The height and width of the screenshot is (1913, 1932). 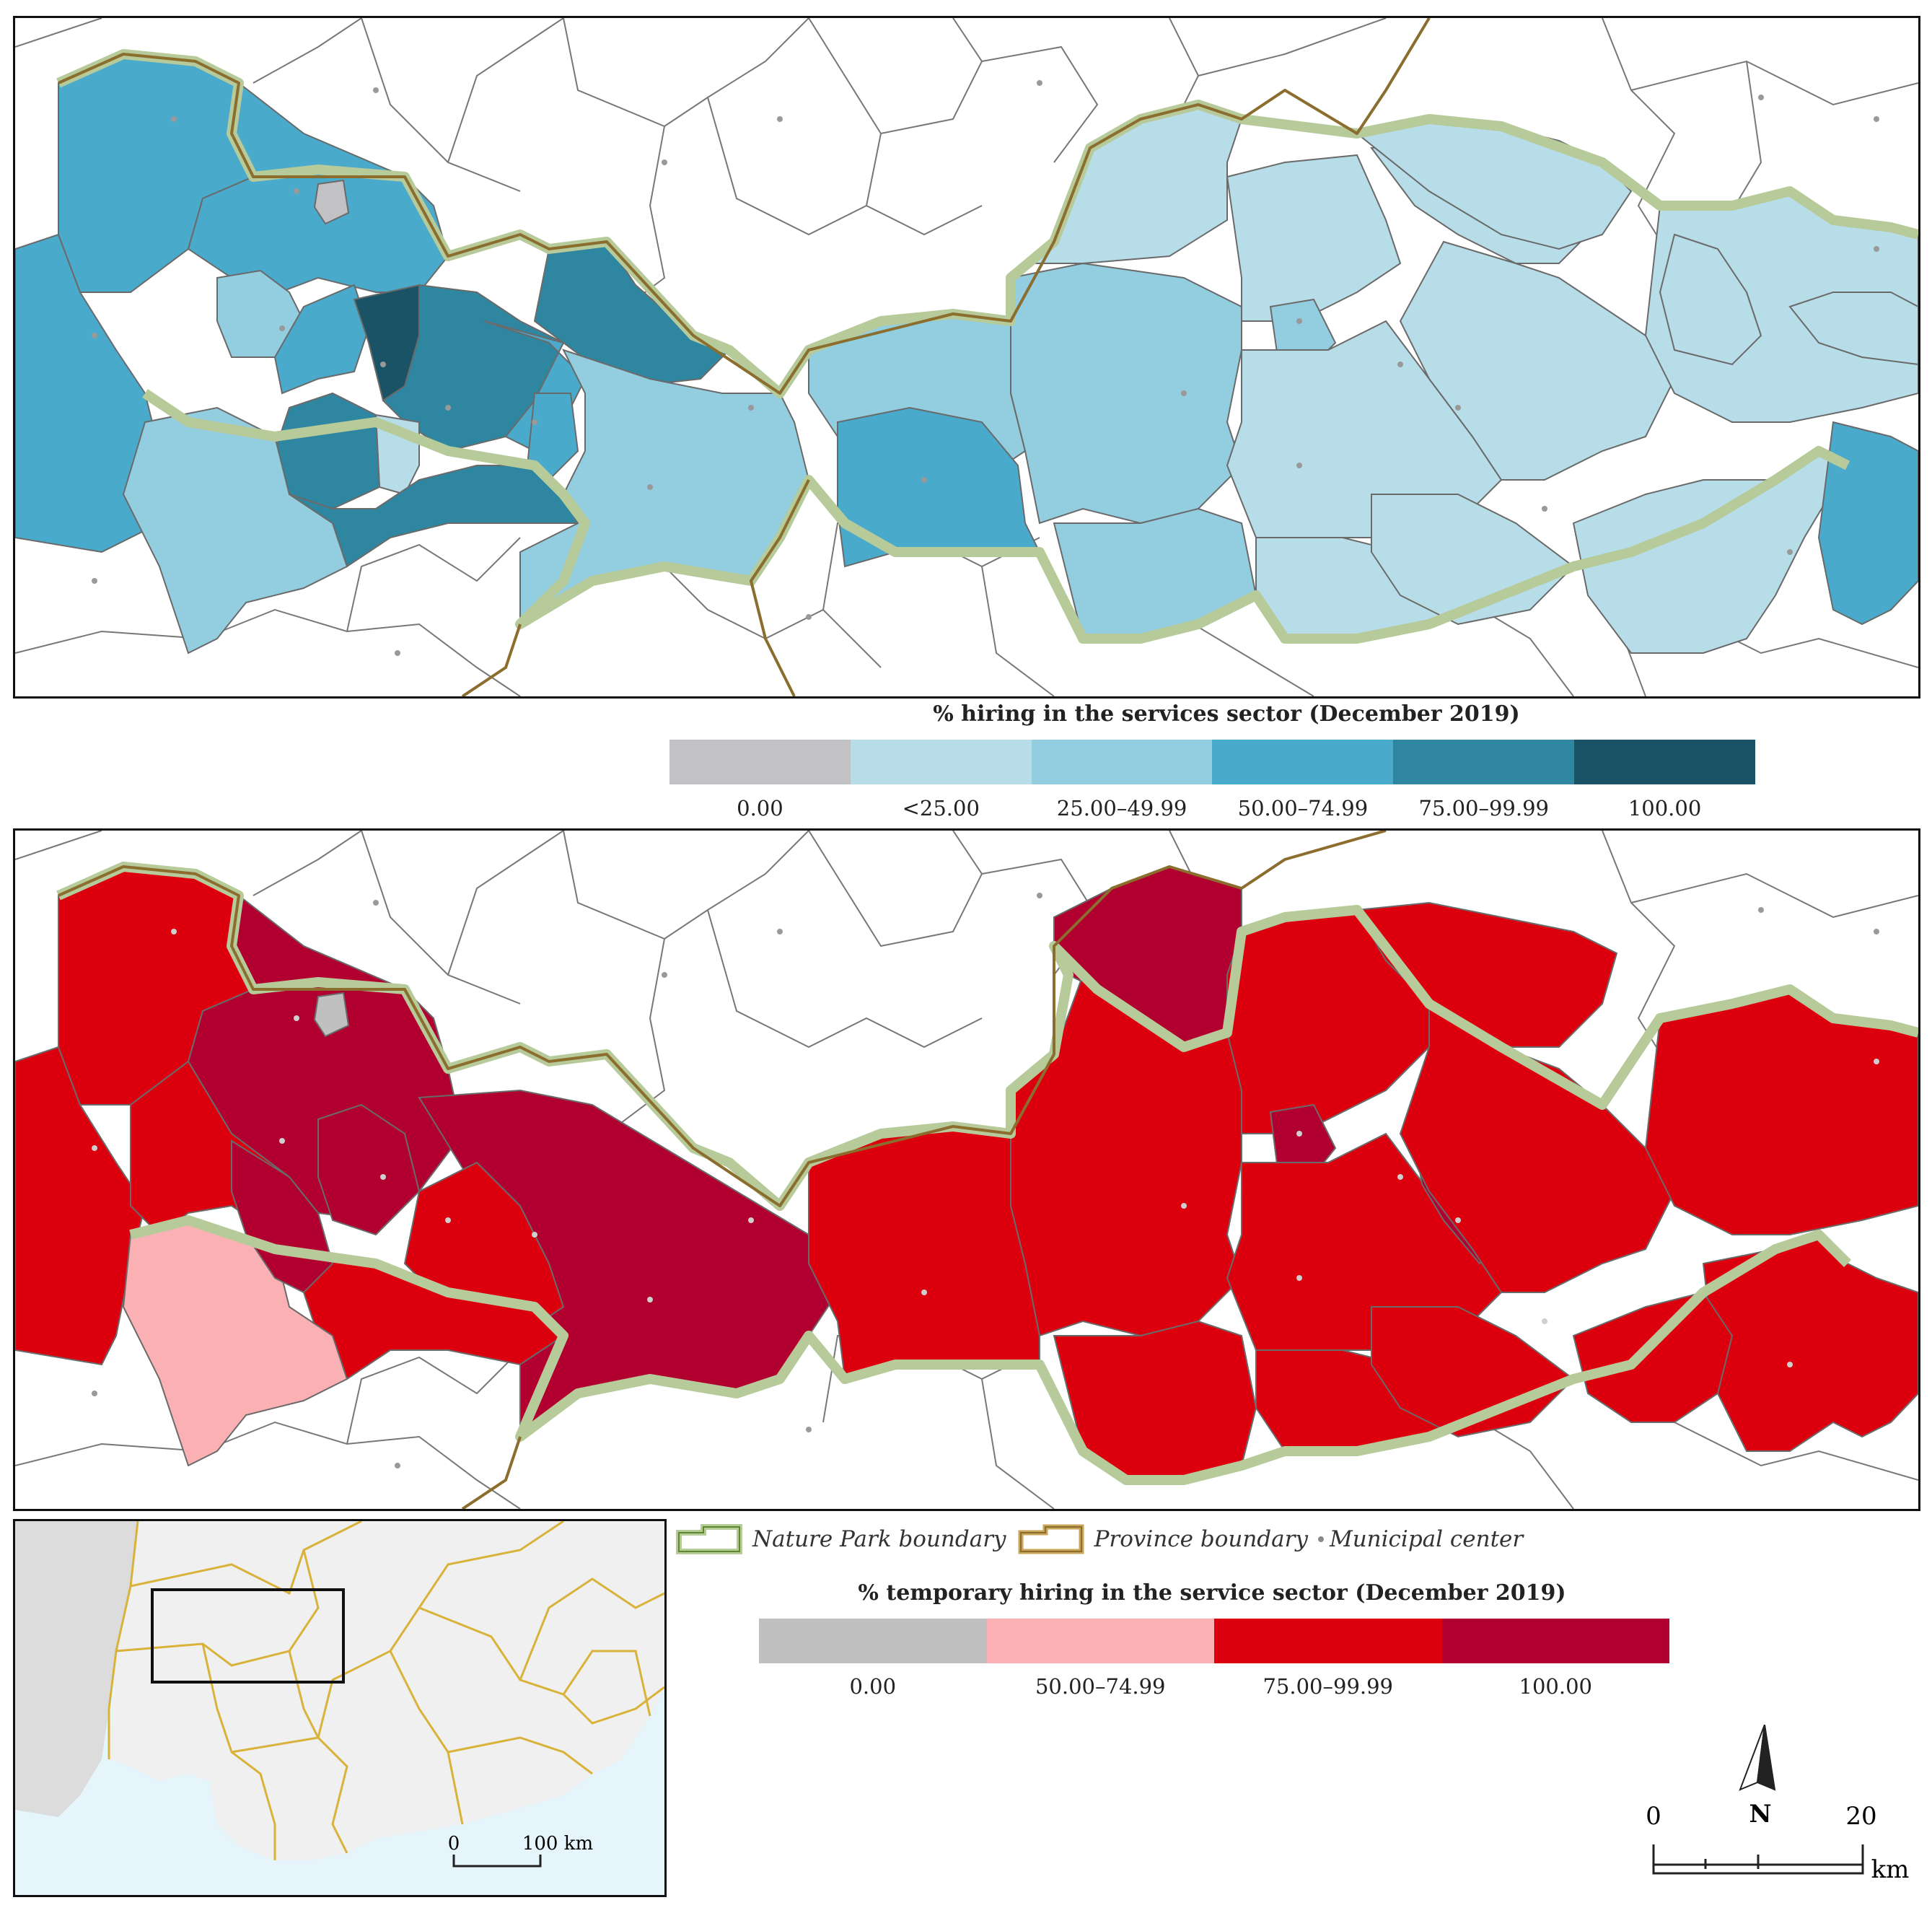 I want to click on inset-locator-svg: 0 100 km, so click(x=339, y=1708).